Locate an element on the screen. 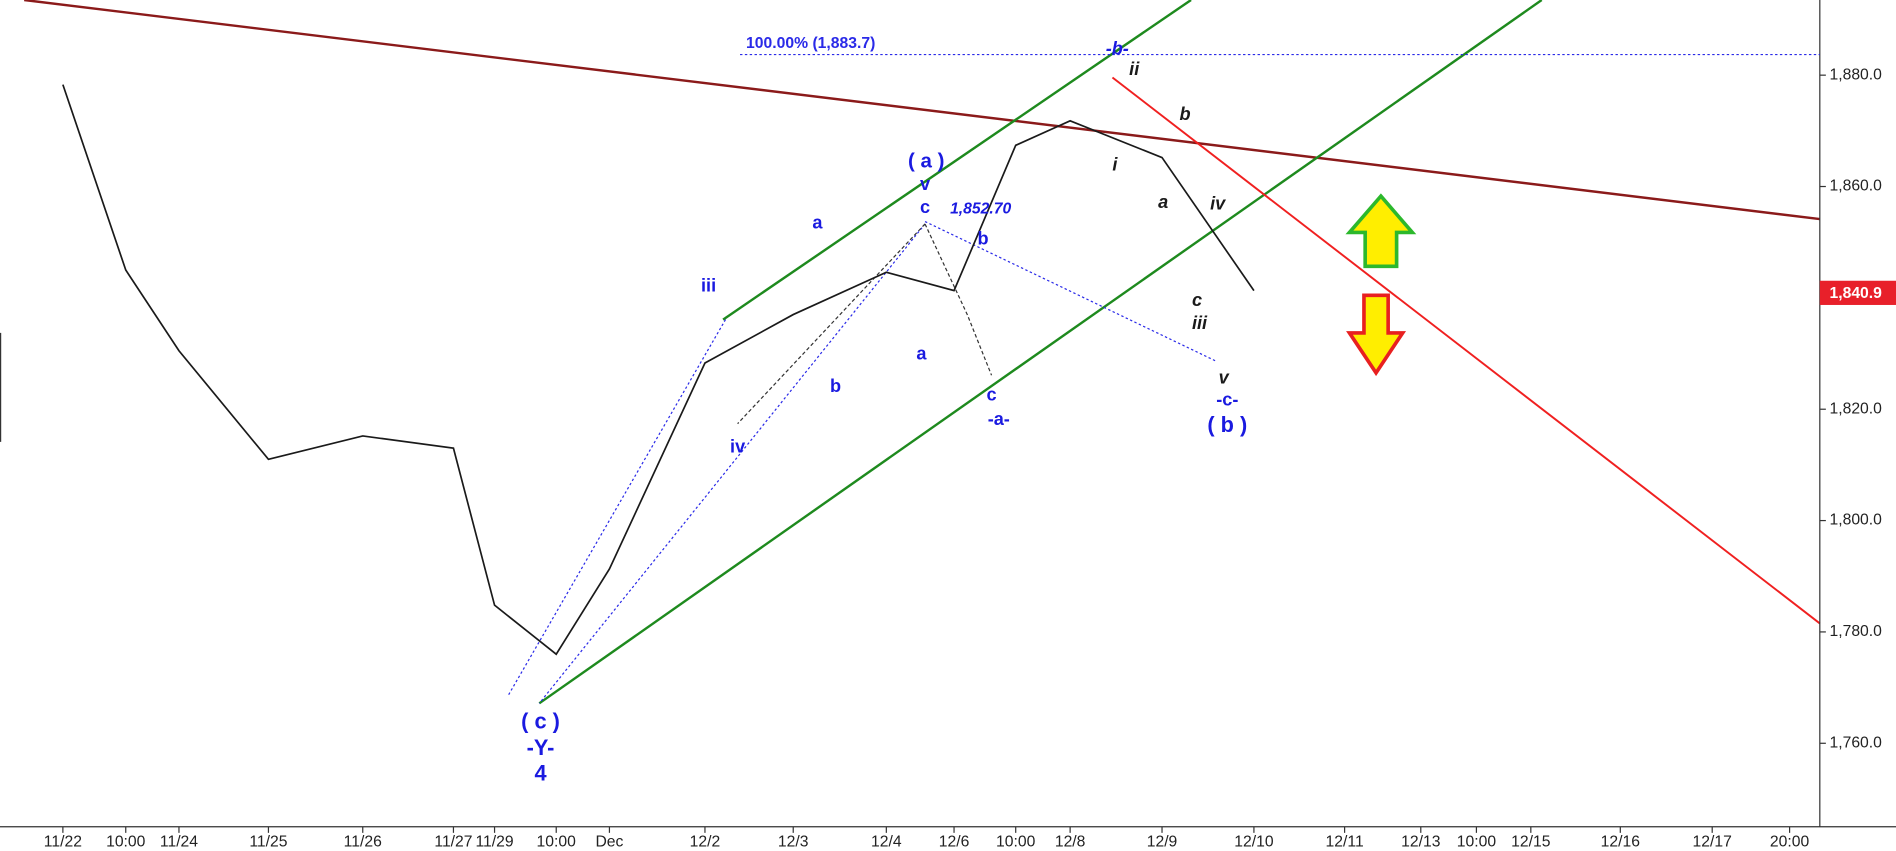 The height and width of the screenshot is (851, 1896). x-tick-label: 12/8 is located at coordinates (1070, 842).